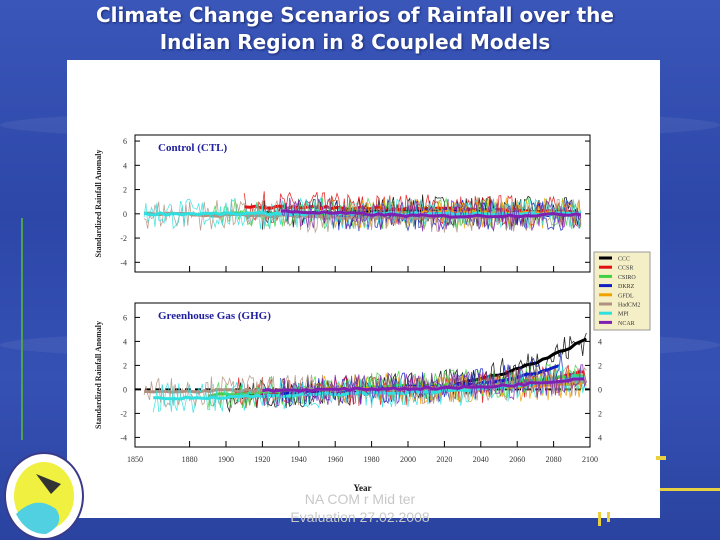 This screenshot has width=720, height=540. Describe the element at coordinates (590, 459) in the screenshot. I see `x-tick-label: 2100` at that location.